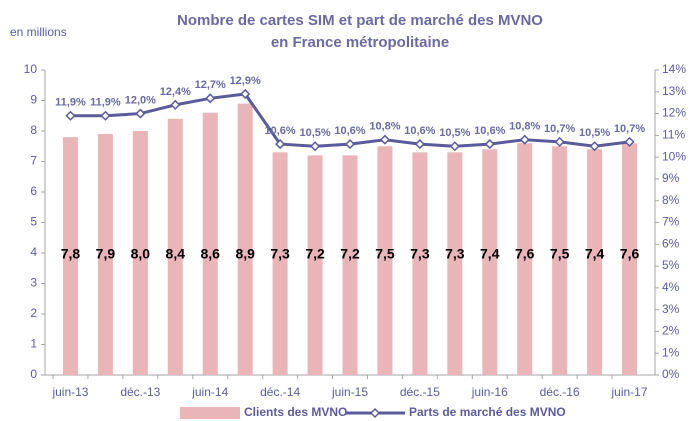  What do you see at coordinates (673, 135) in the screenshot?
I see `y2-tick-label: 11%` at bounding box center [673, 135].